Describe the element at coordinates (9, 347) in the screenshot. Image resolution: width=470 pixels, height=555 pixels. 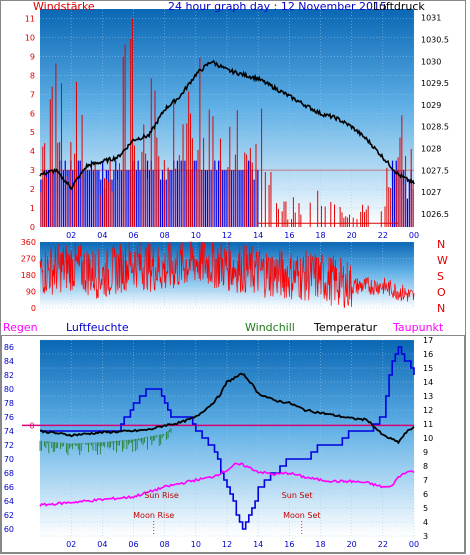
I see `humidity-tick-label: 86` at that location.